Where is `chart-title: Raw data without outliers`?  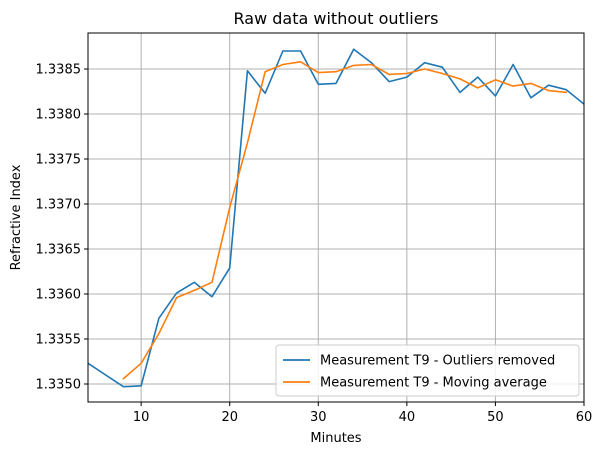 chart-title: Raw data without outliers is located at coordinates (336, 18).